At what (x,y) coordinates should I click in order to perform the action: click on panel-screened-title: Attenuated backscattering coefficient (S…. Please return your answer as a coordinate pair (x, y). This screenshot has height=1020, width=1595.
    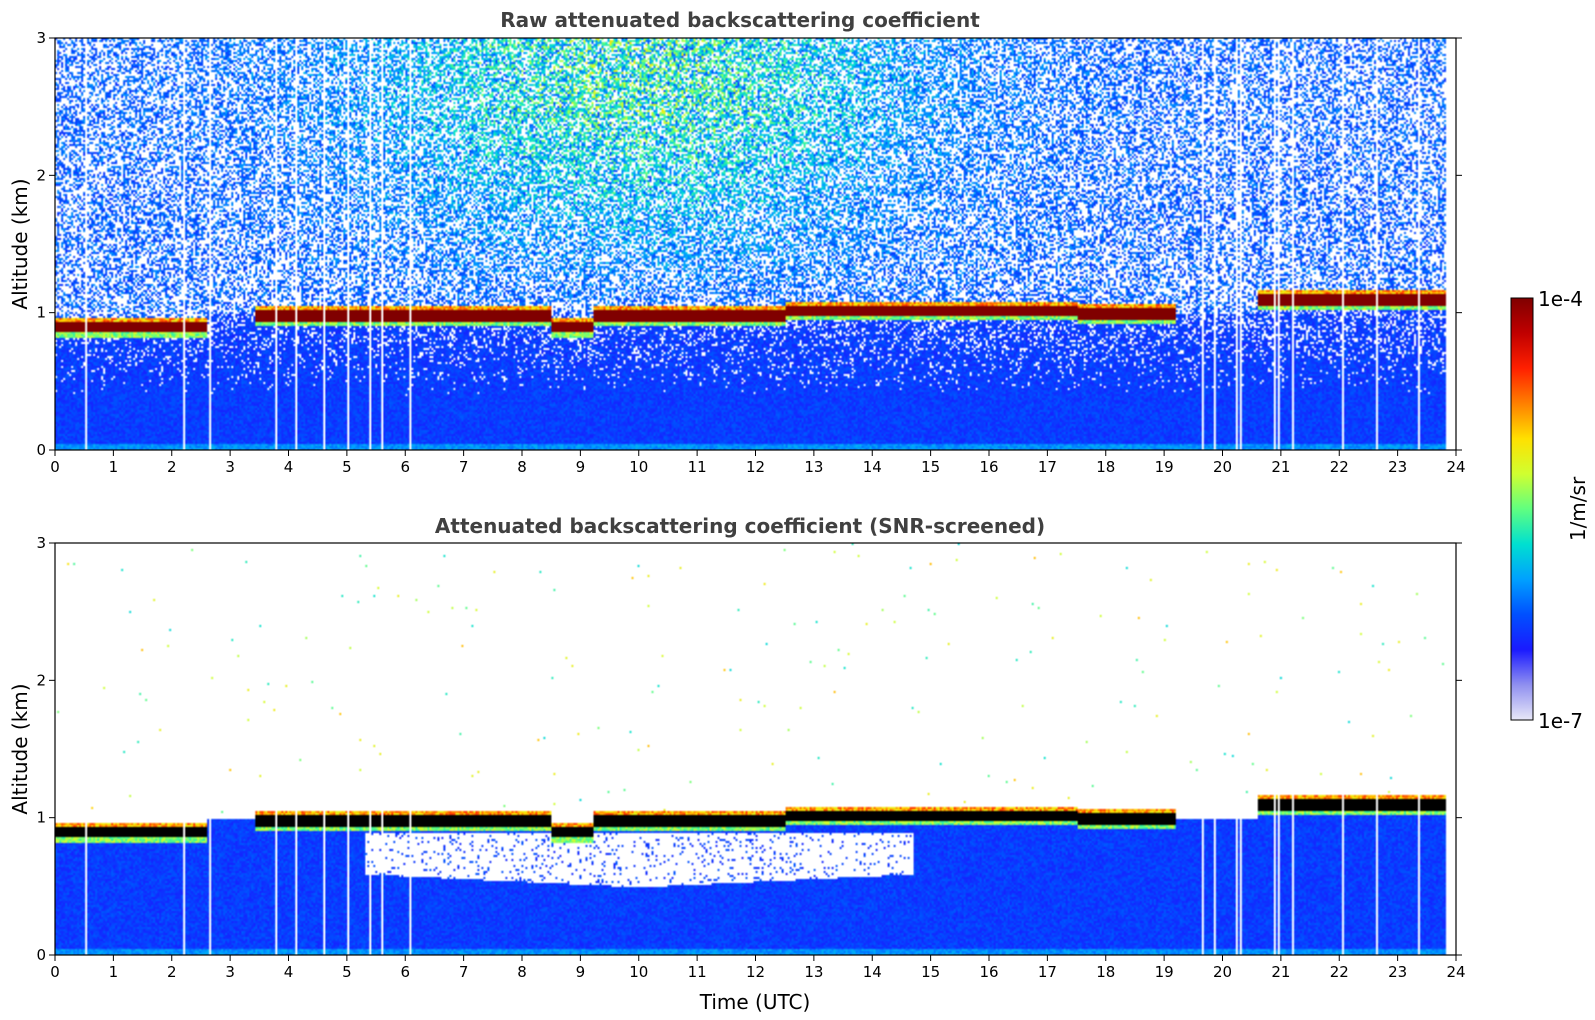
    Looking at the image, I should click on (740, 526).